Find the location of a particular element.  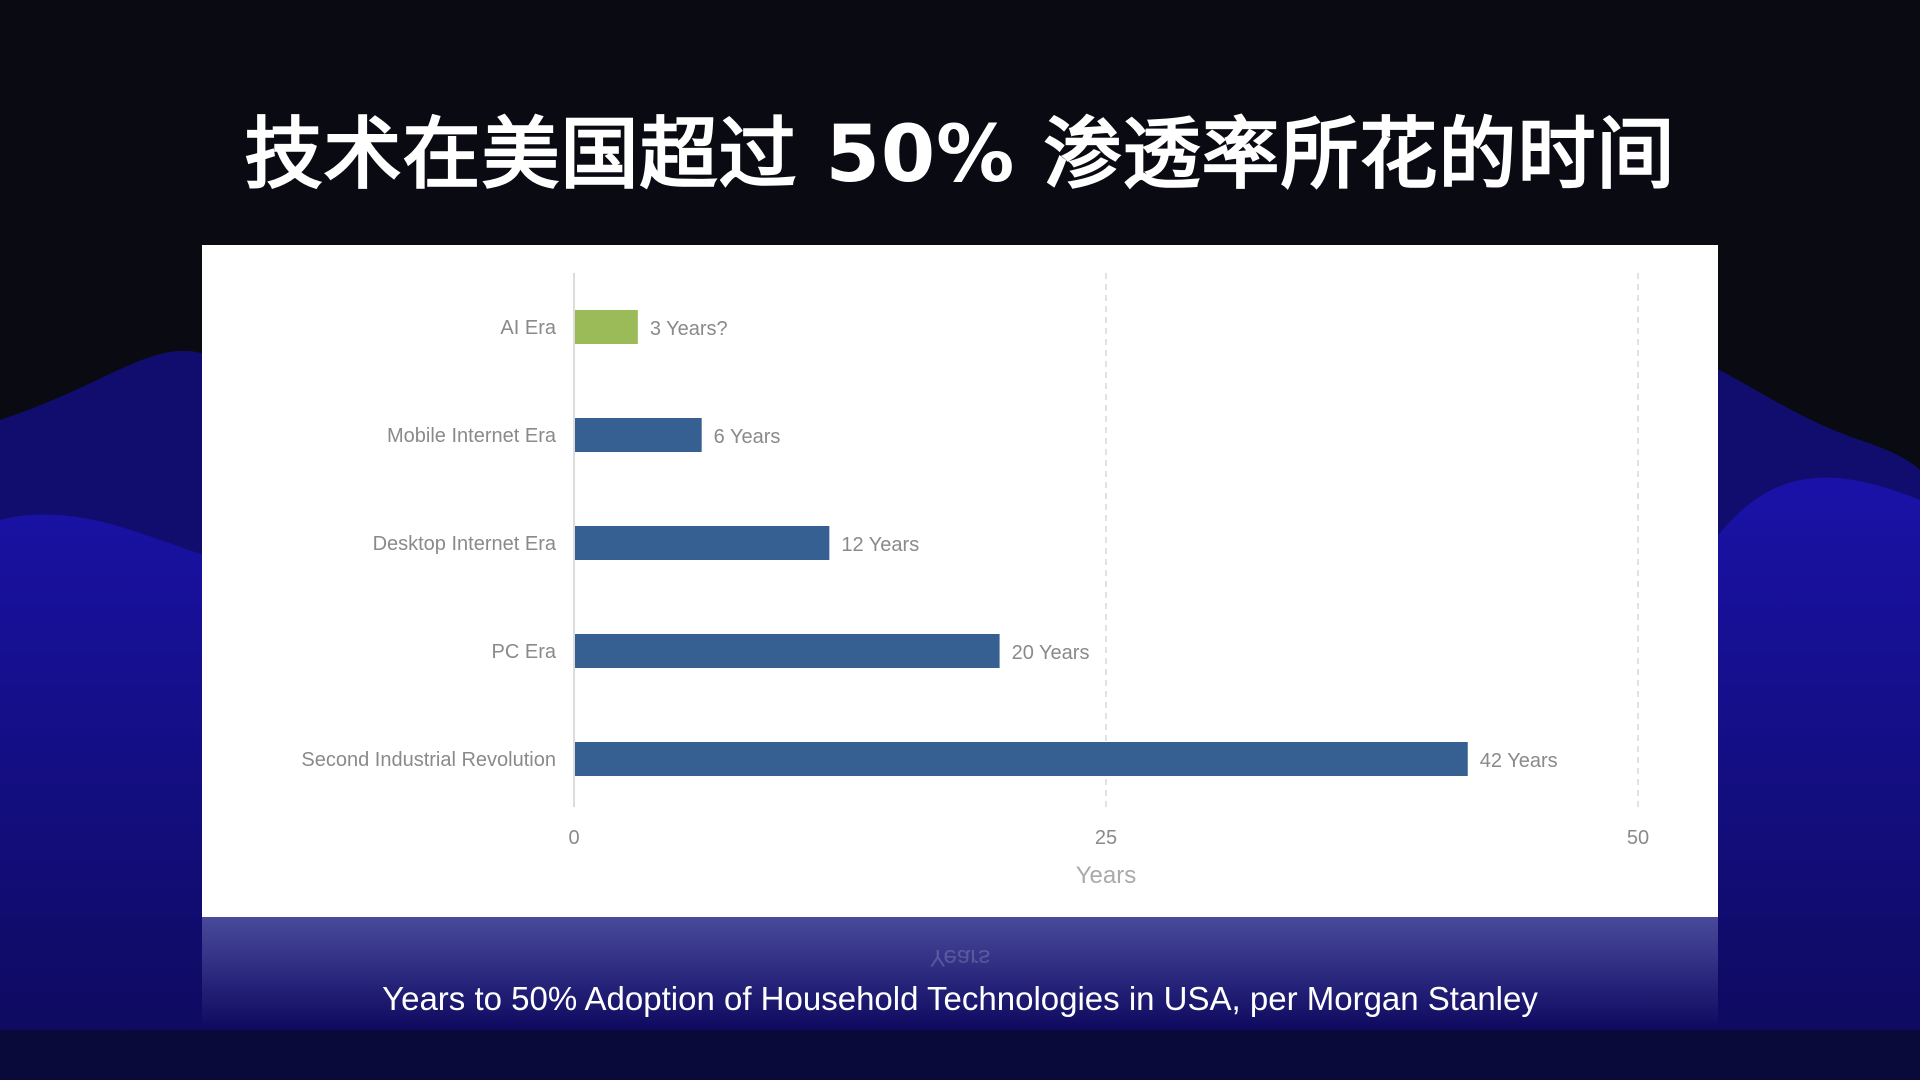

bar-row: Mobile Internet Era 6 Years is located at coordinates (583, 435).